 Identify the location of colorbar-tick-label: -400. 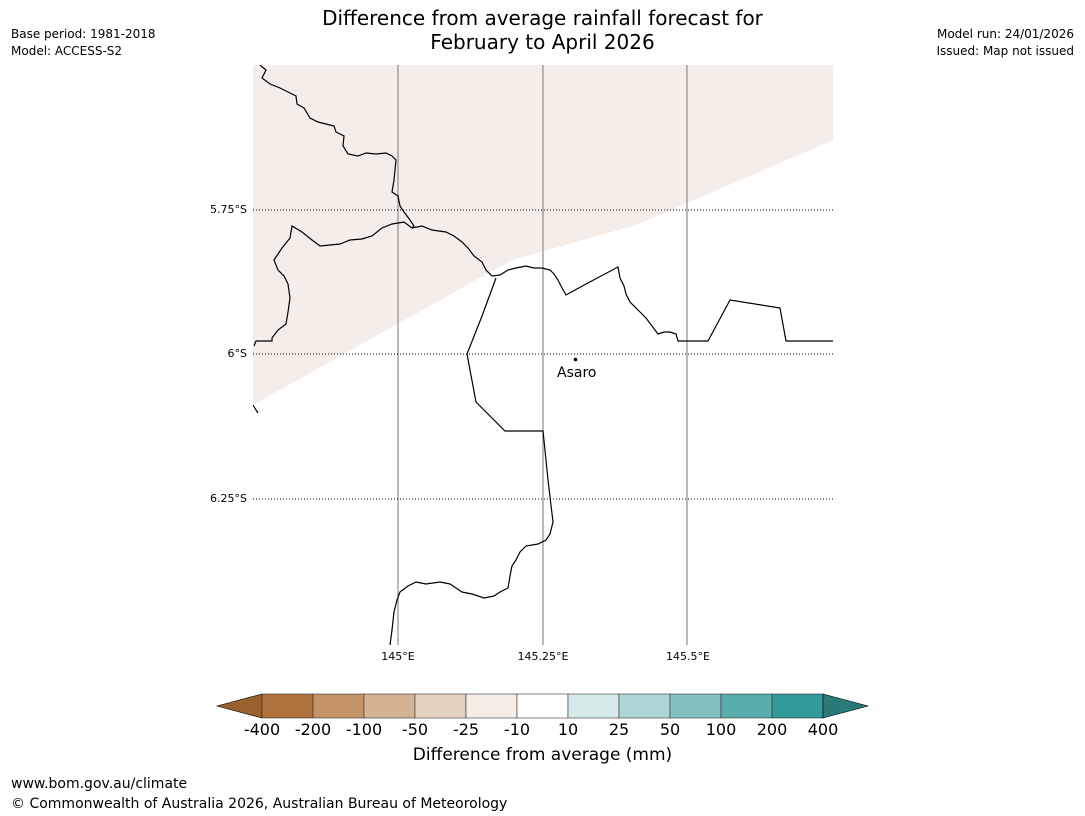
(262, 729).